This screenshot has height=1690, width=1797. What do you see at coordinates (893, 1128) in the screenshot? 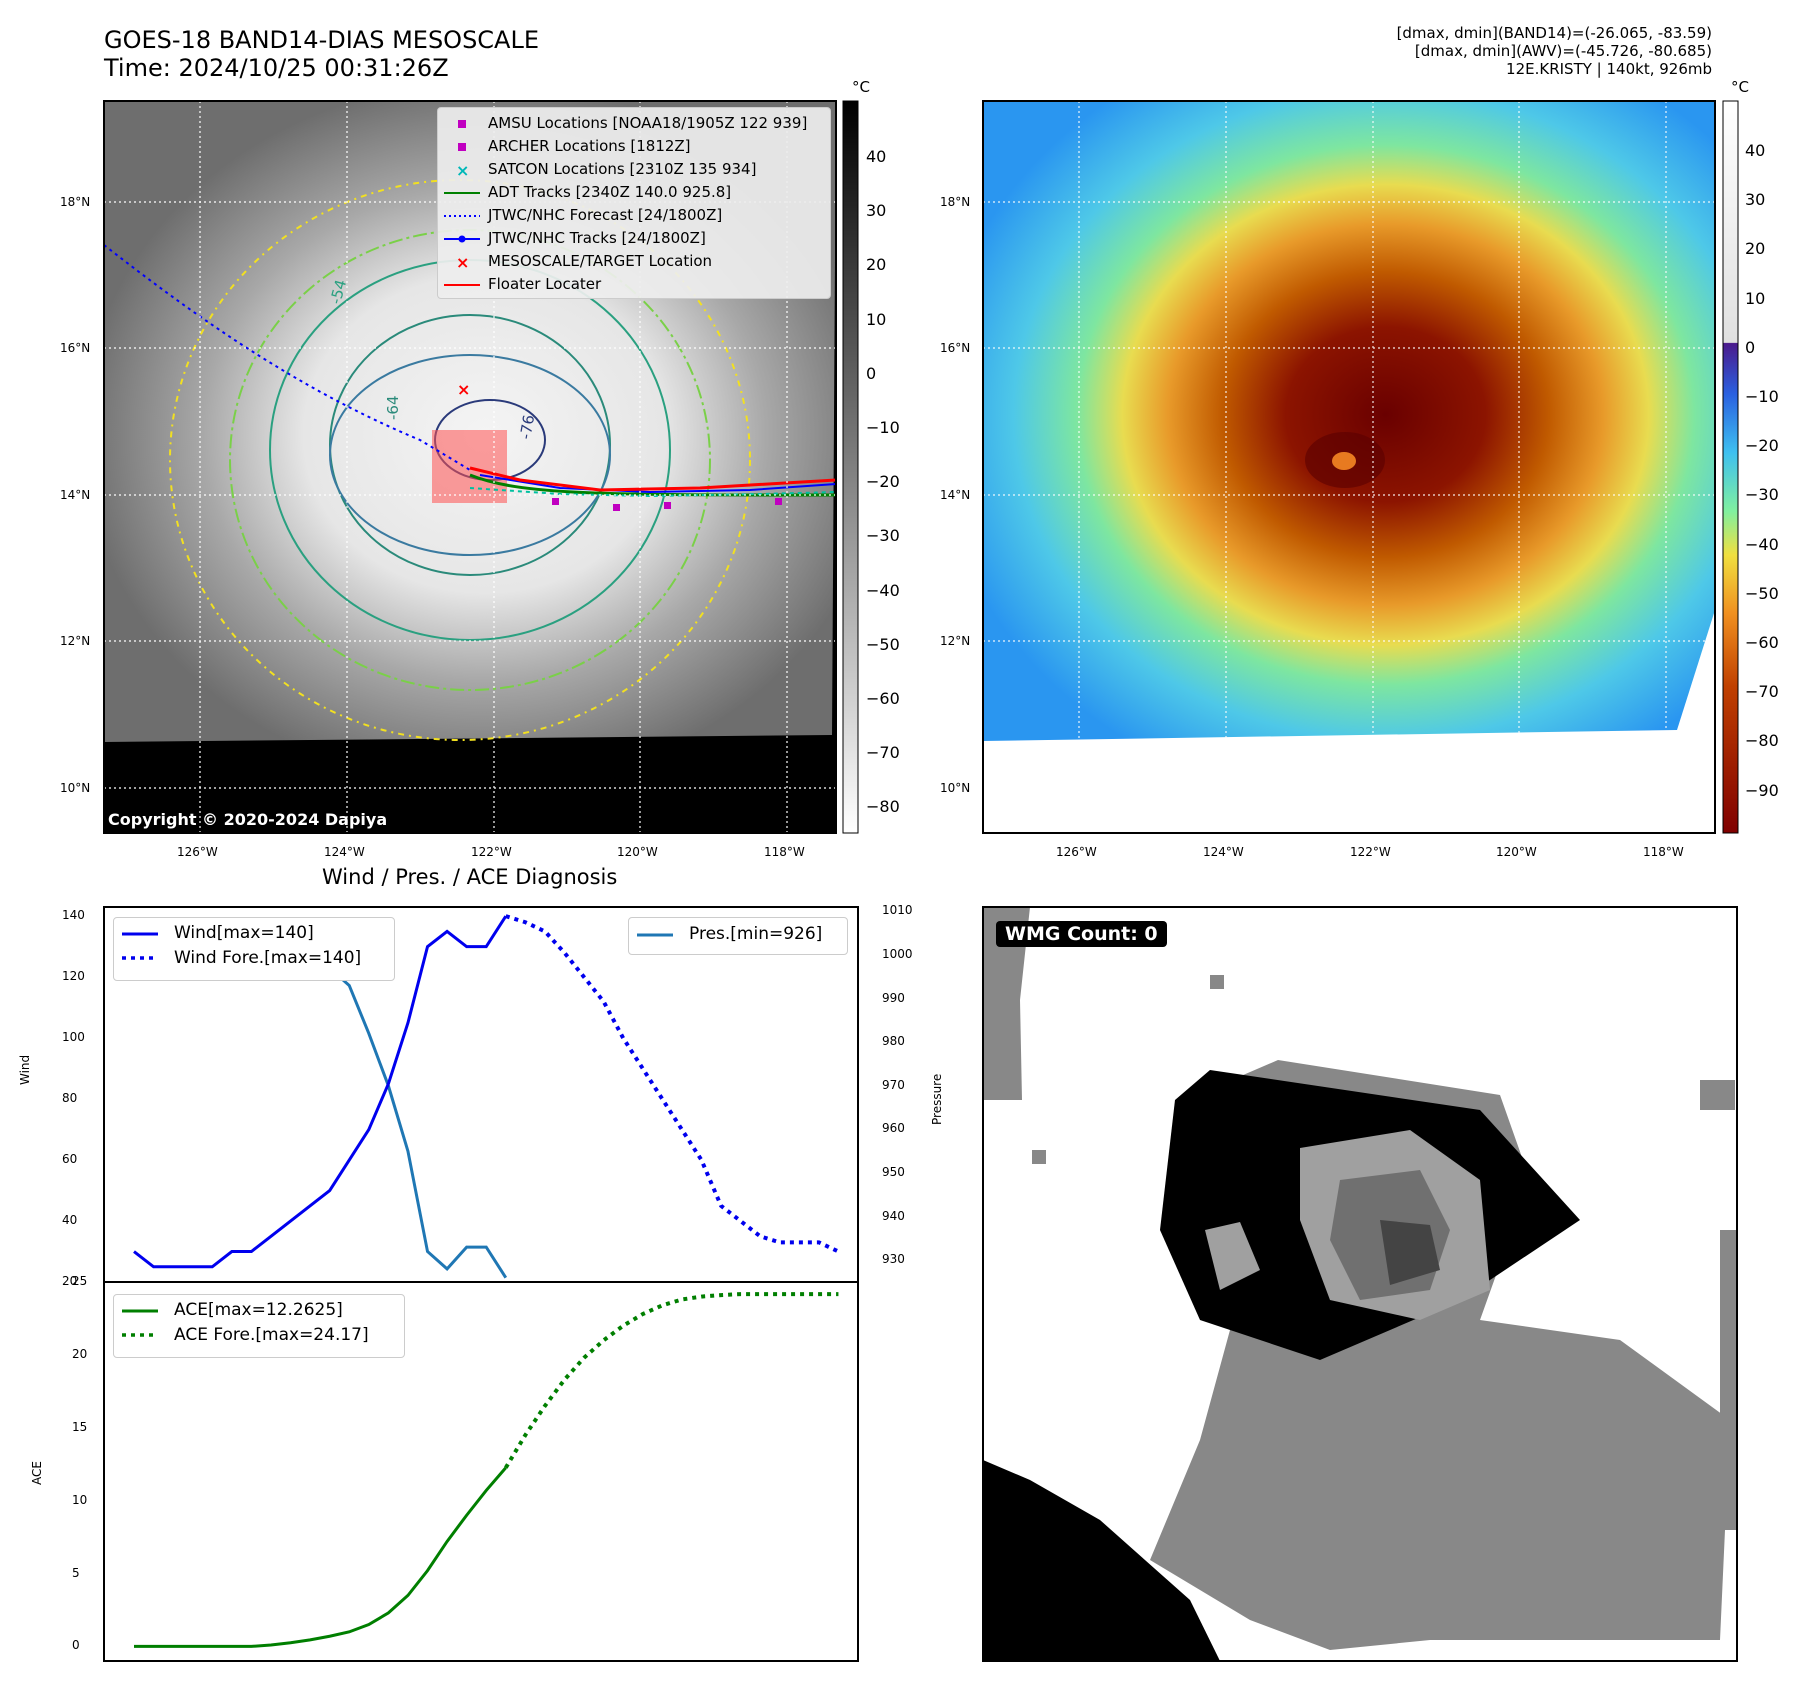
I see `pressure-axis-tick: 960` at bounding box center [893, 1128].